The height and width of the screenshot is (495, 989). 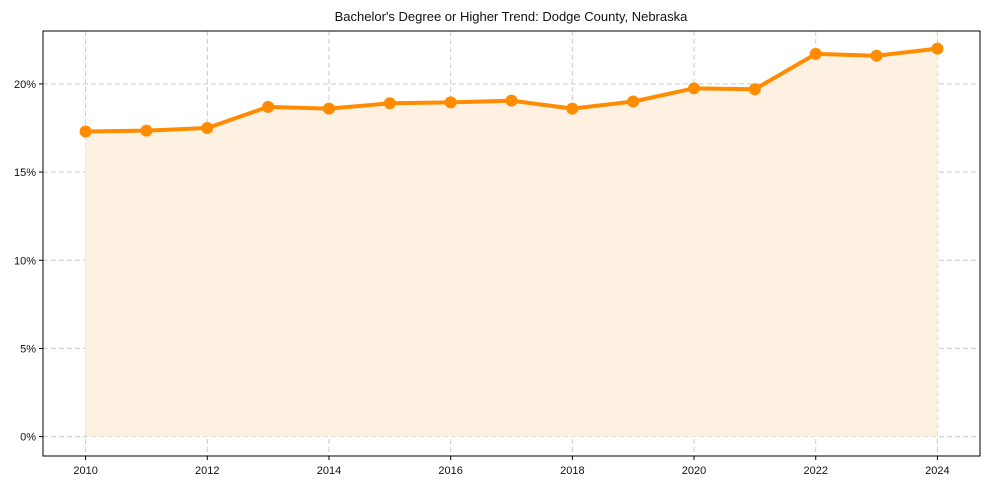 I want to click on y-axis: 0% 5% 10% 15% 20%, so click(x=28, y=261).